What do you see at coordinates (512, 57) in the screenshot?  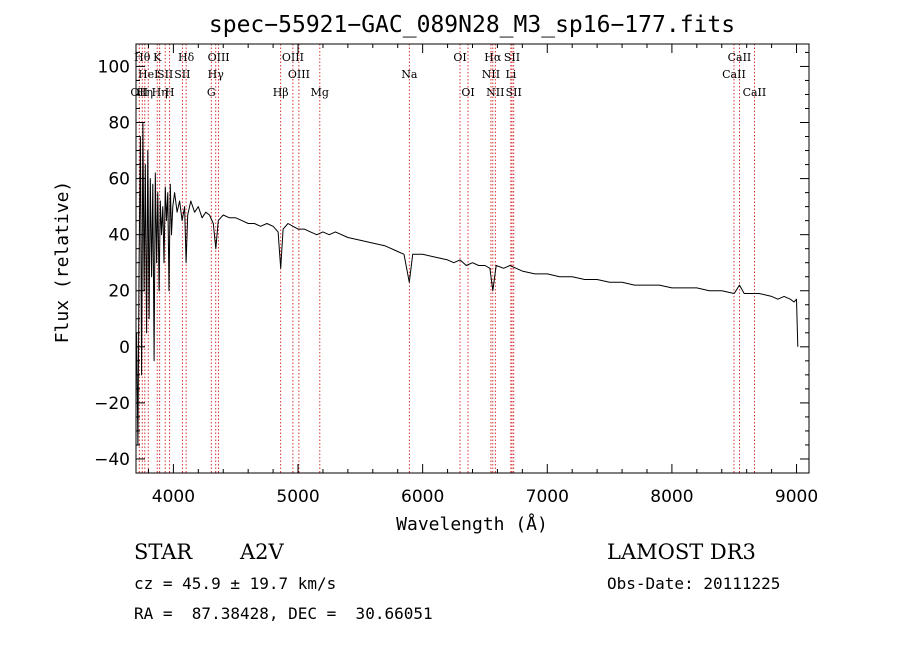 I see `line-marker-label-24: SII` at bounding box center [512, 57].